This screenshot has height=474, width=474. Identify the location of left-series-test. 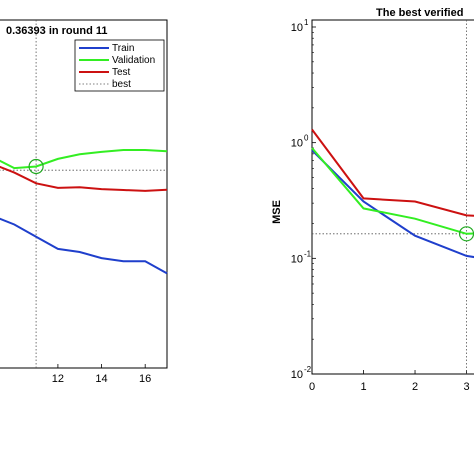
(84, 178).